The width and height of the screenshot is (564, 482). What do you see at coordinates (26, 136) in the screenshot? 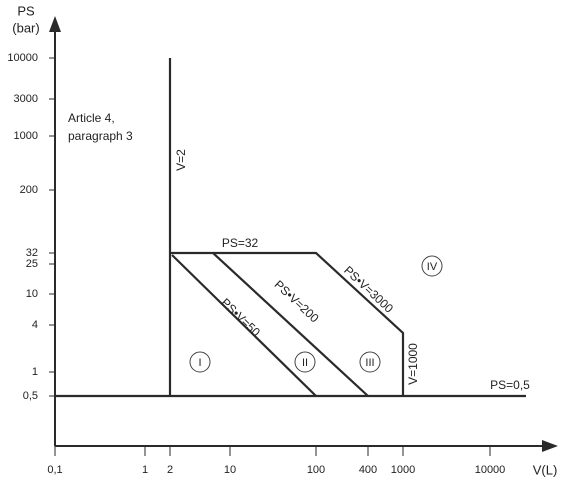
I see `y-tick-label: 1000` at bounding box center [26, 136].